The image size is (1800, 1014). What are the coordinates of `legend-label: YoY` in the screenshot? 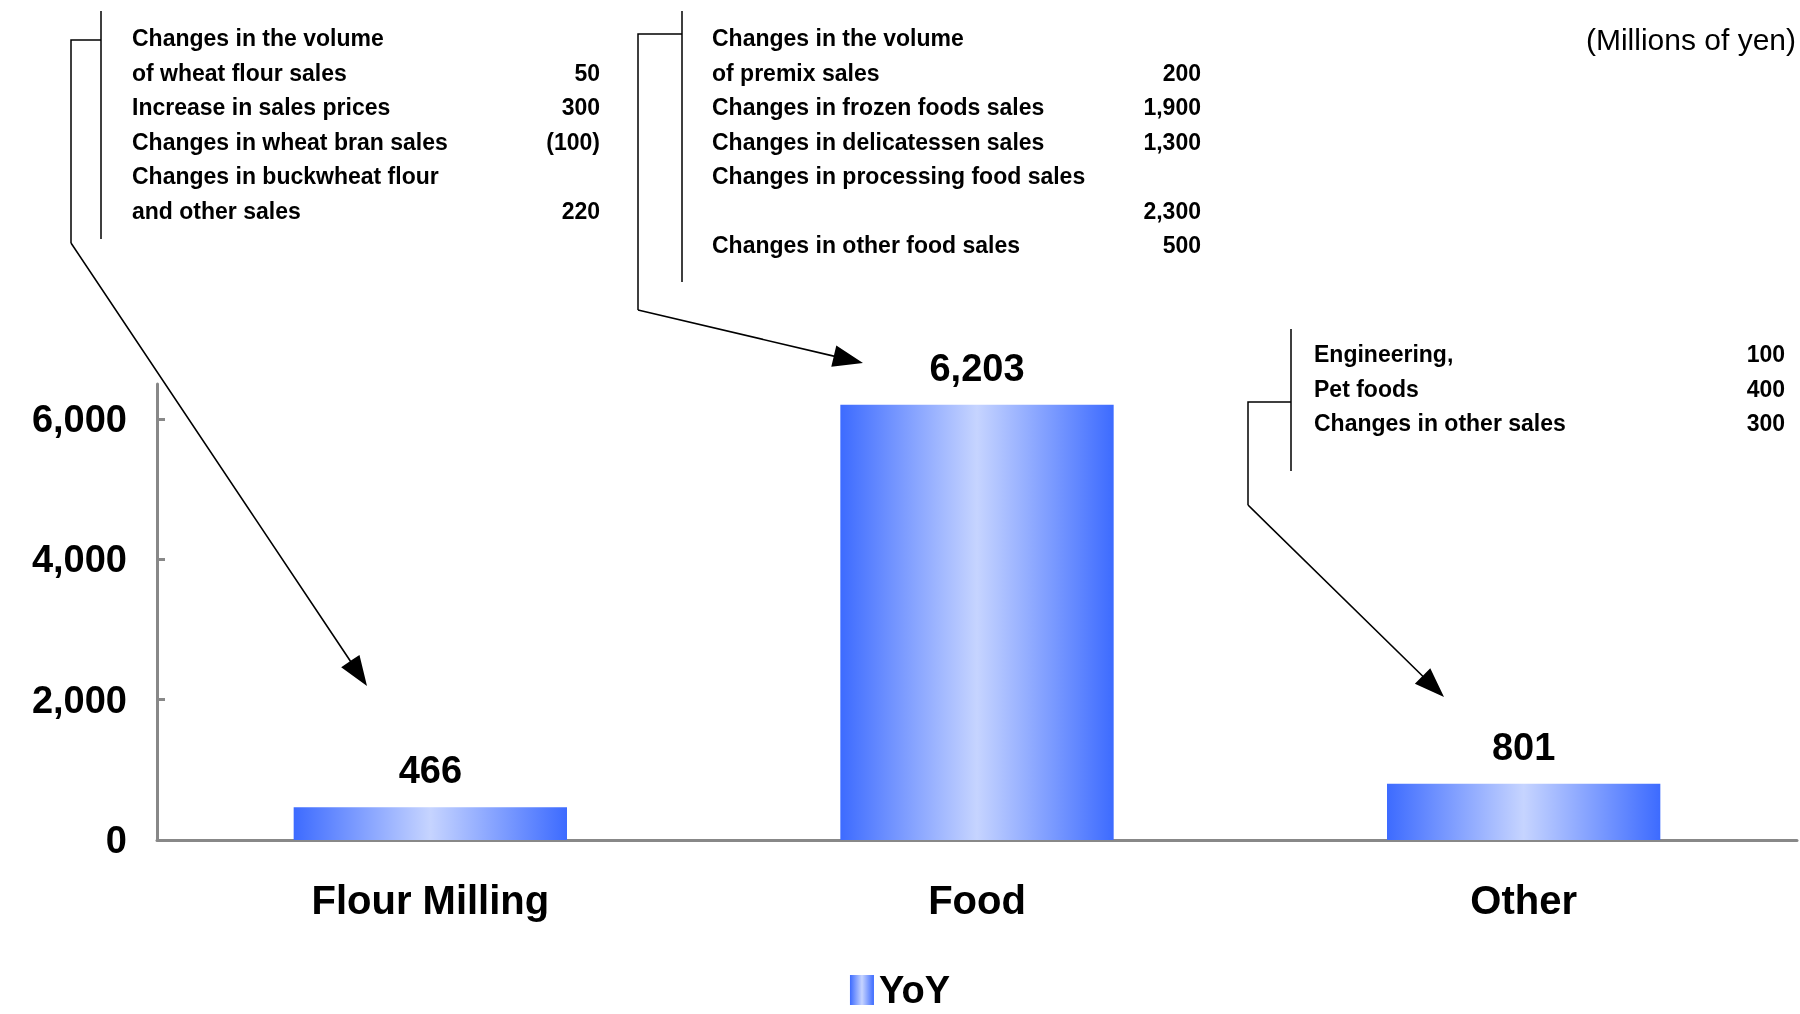 It's located at (914, 990).